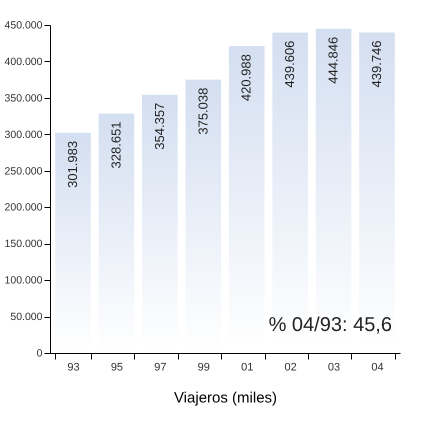 The height and width of the screenshot is (432, 435). I want to click on y-tick-label: 200.000, so click(23, 208).